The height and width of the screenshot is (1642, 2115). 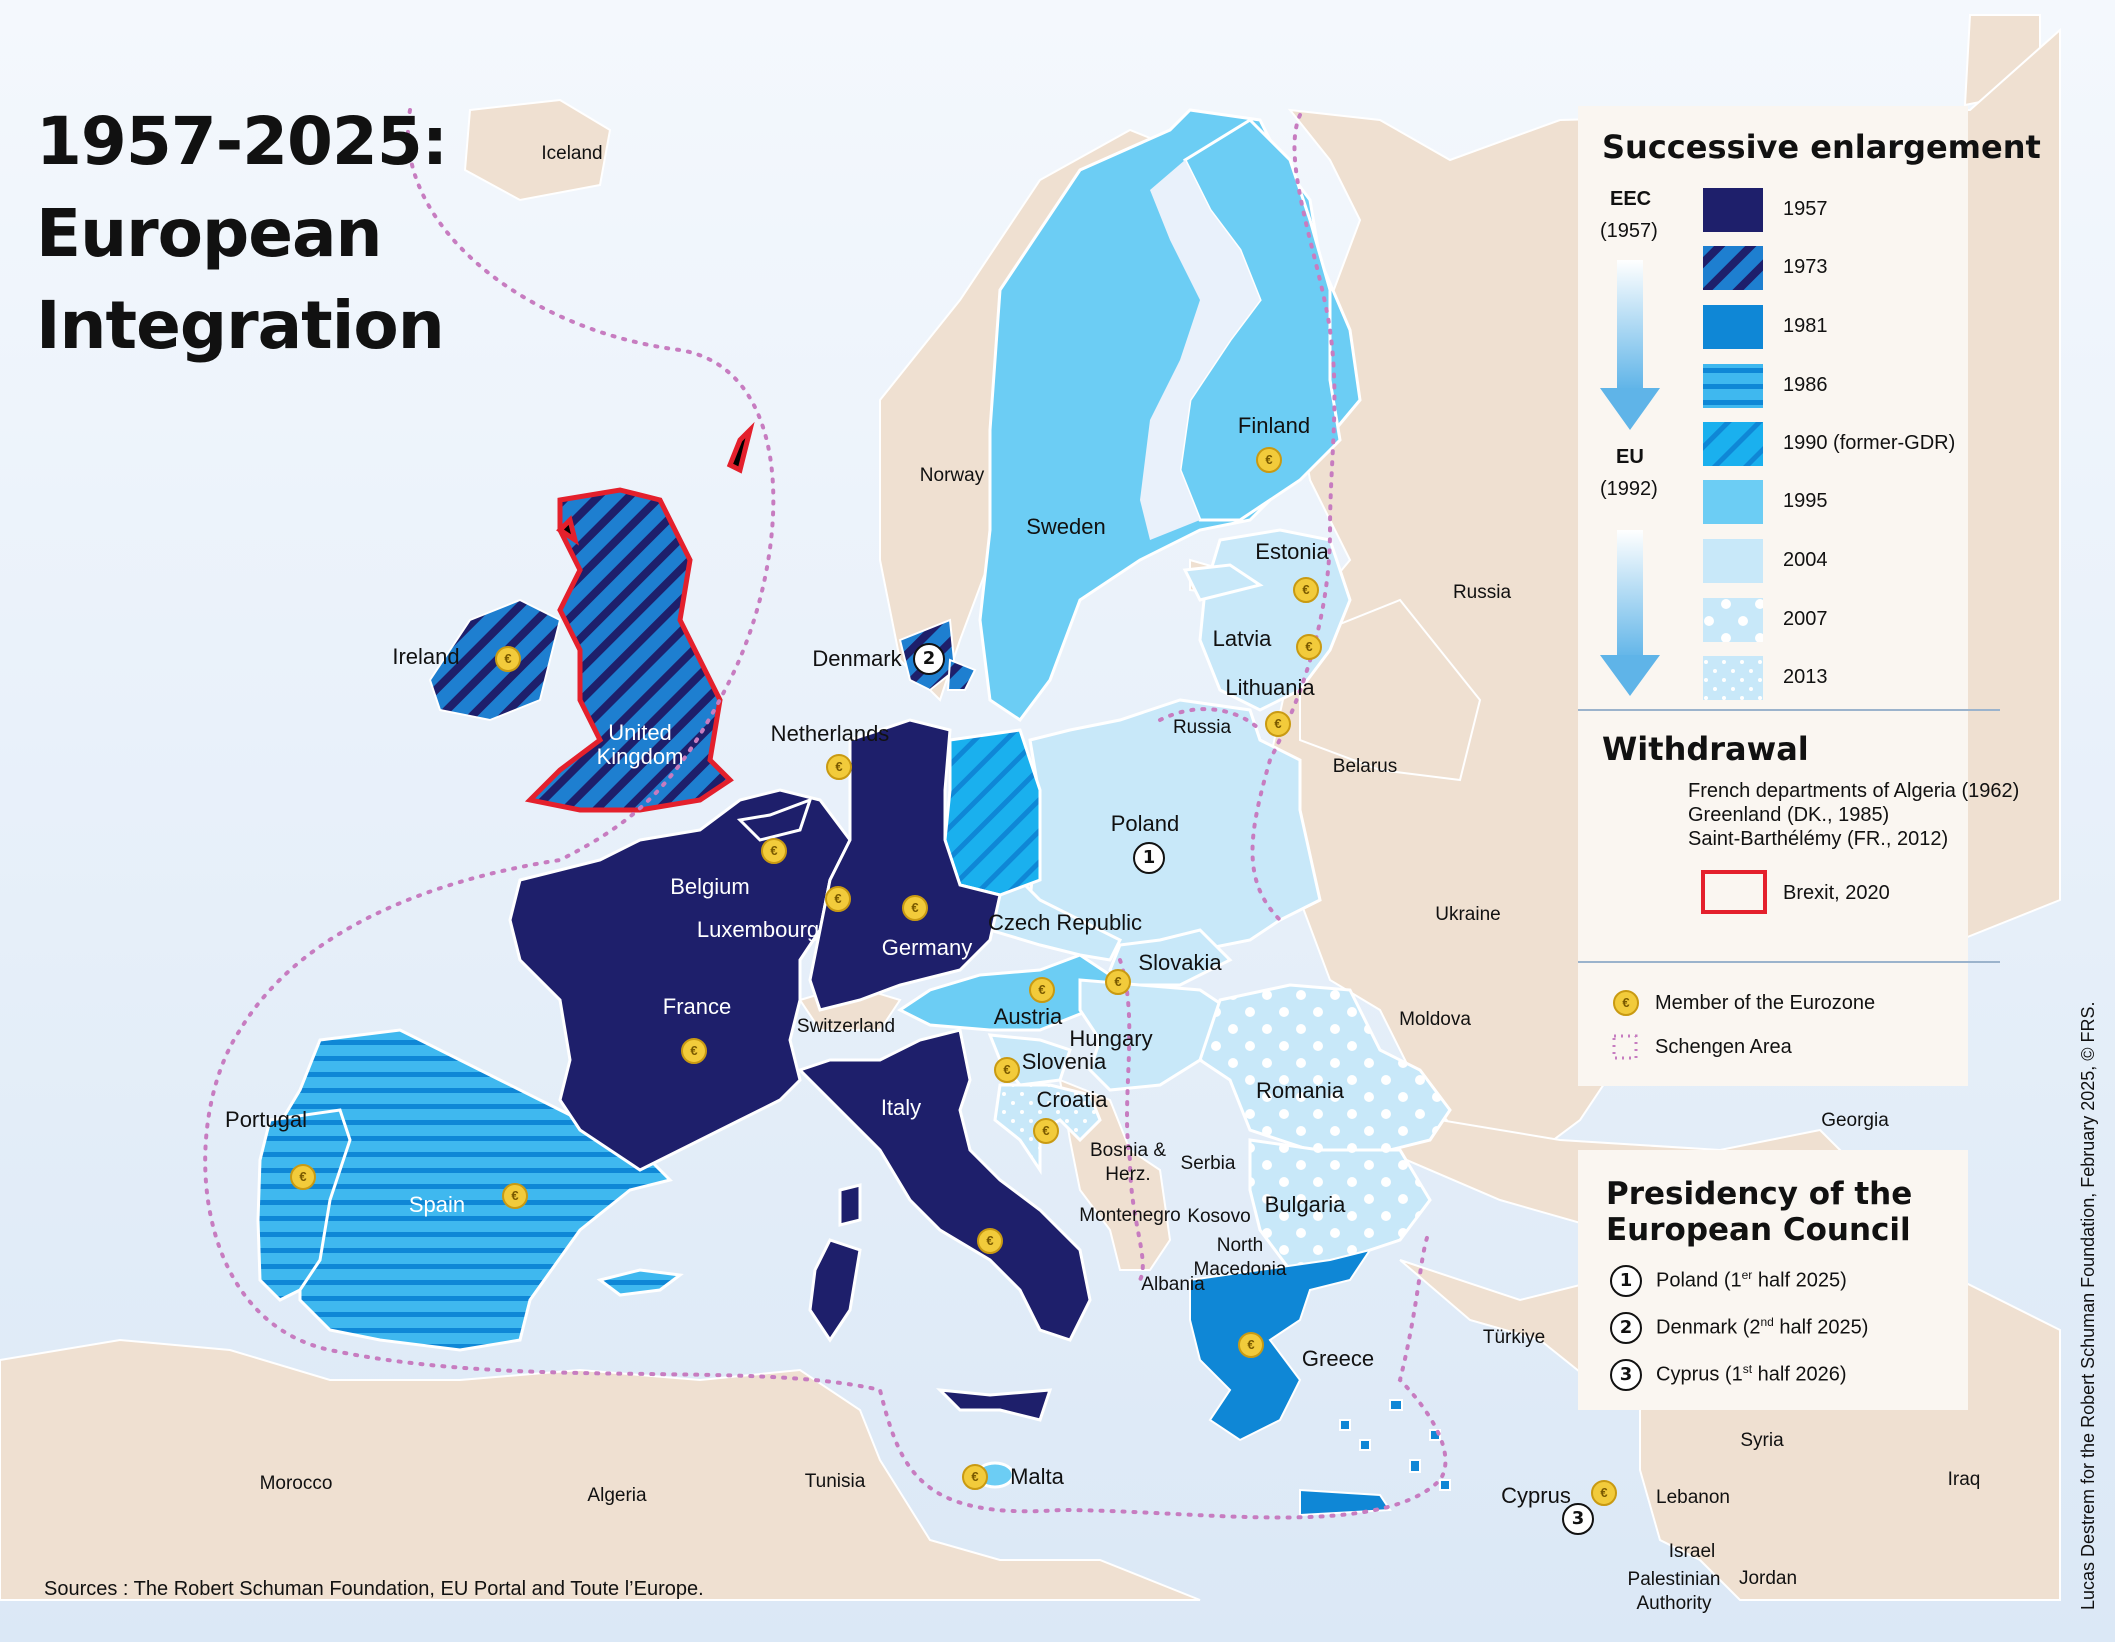 What do you see at coordinates (1219, 1216) in the screenshot?
I see `label-kosovo: Kosovo` at bounding box center [1219, 1216].